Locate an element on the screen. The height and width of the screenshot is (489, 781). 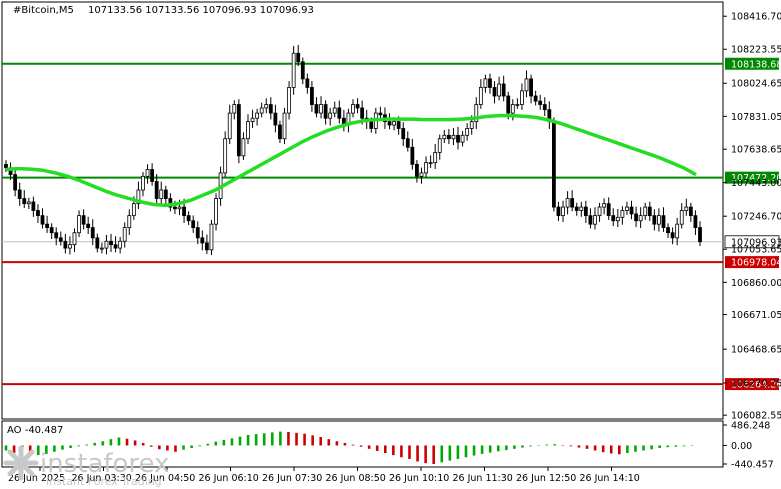
y-tick-label: 107246.70 is located at coordinates (756, 217).